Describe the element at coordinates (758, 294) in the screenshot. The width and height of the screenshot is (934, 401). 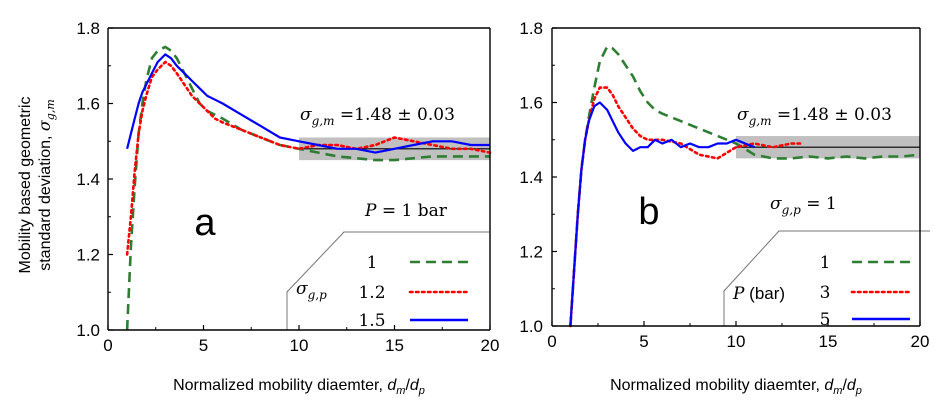
I see `legend-title: P (bar)` at that location.